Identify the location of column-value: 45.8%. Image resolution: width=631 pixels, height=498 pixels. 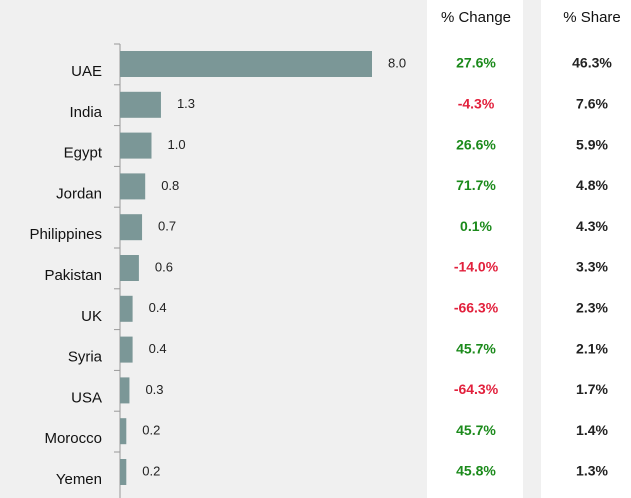
(476, 471).